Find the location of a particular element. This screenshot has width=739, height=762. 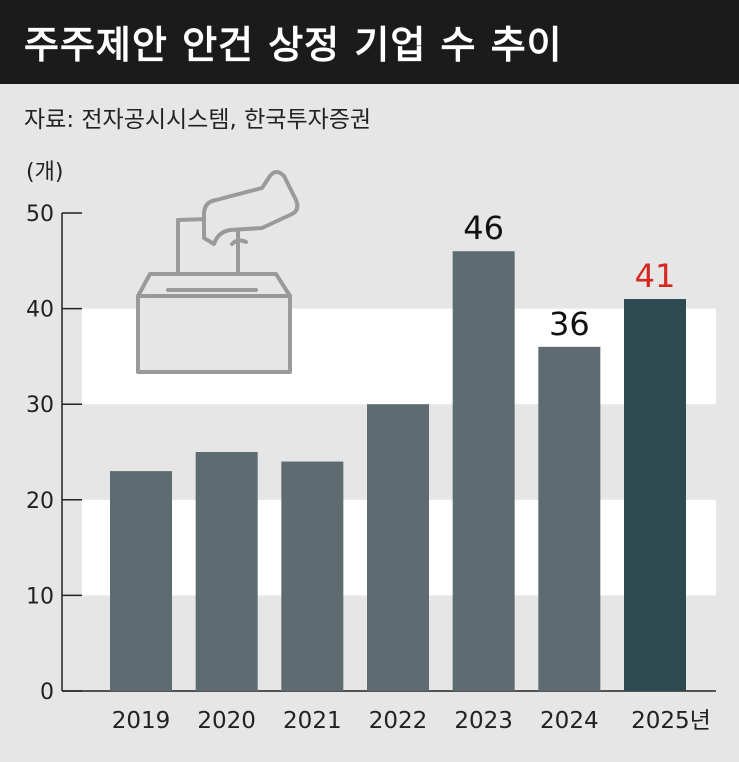

ballot-box-icon is located at coordinates (218, 272).